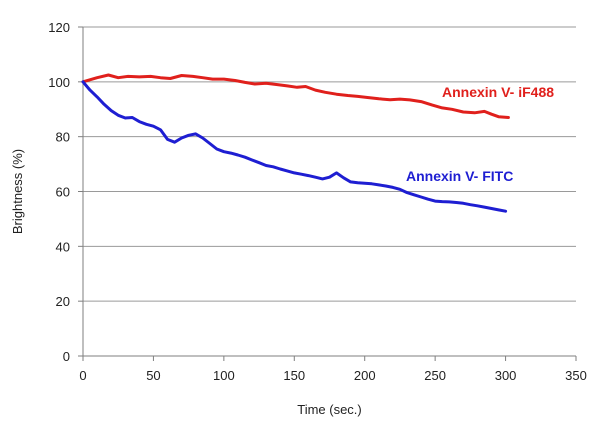  Describe the element at coordinates (498, 92) in the screenshot. I see `series-label-iF488: Annexin V- iF488` at that location.